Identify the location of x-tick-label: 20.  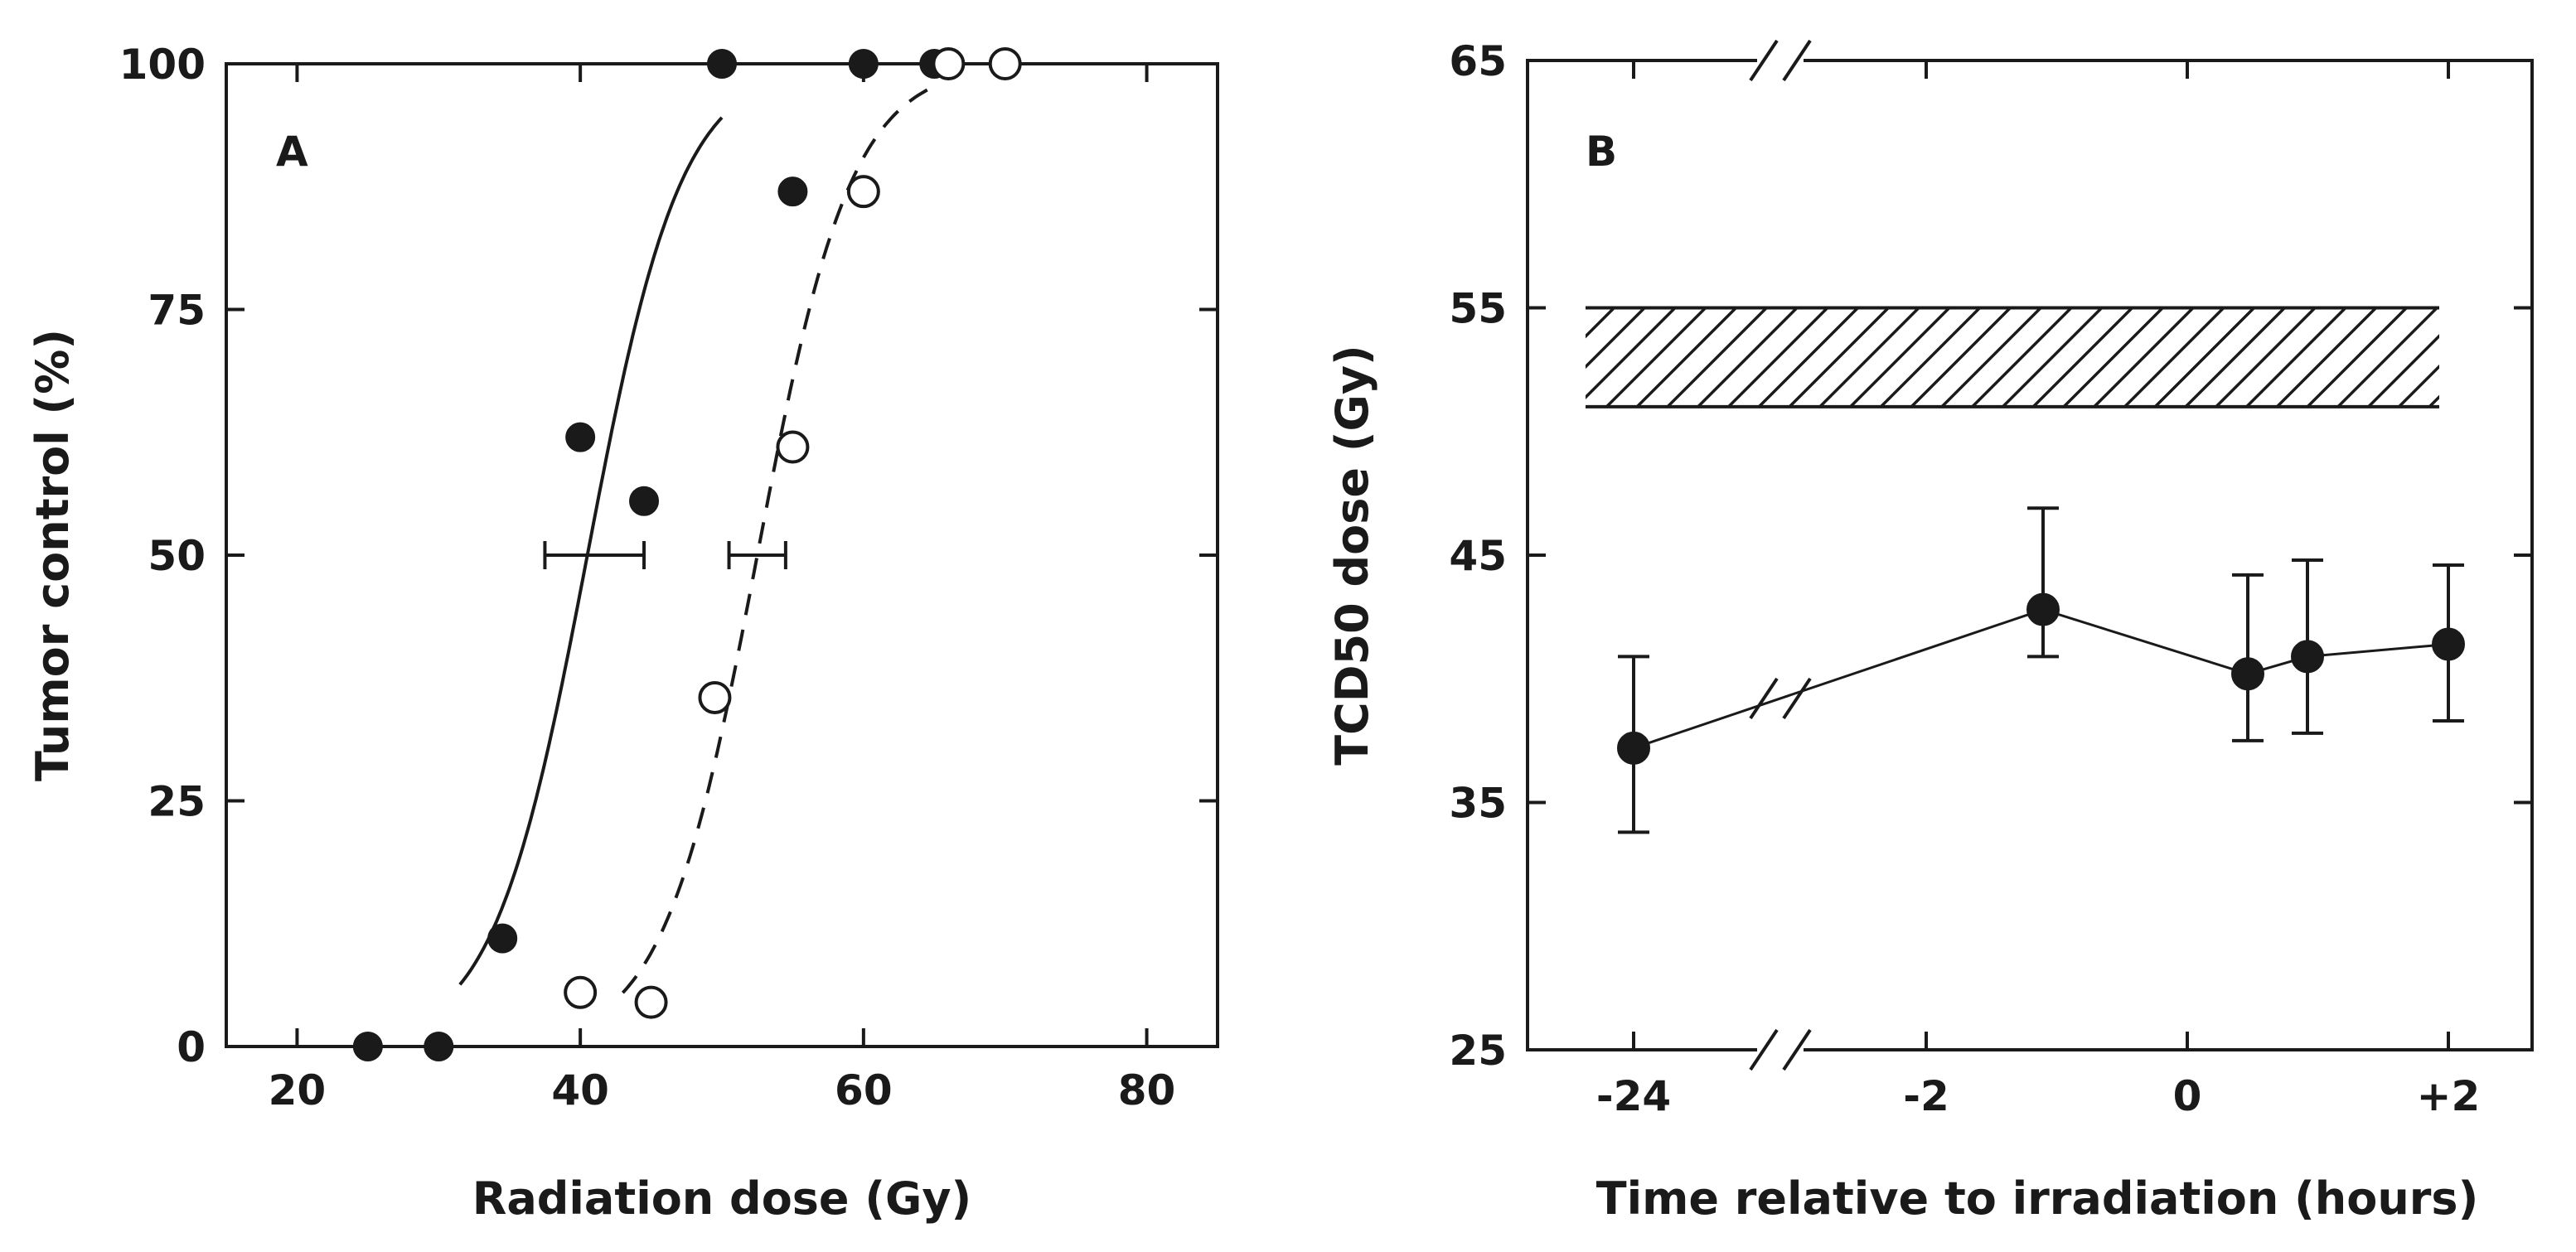
(298, 1090).